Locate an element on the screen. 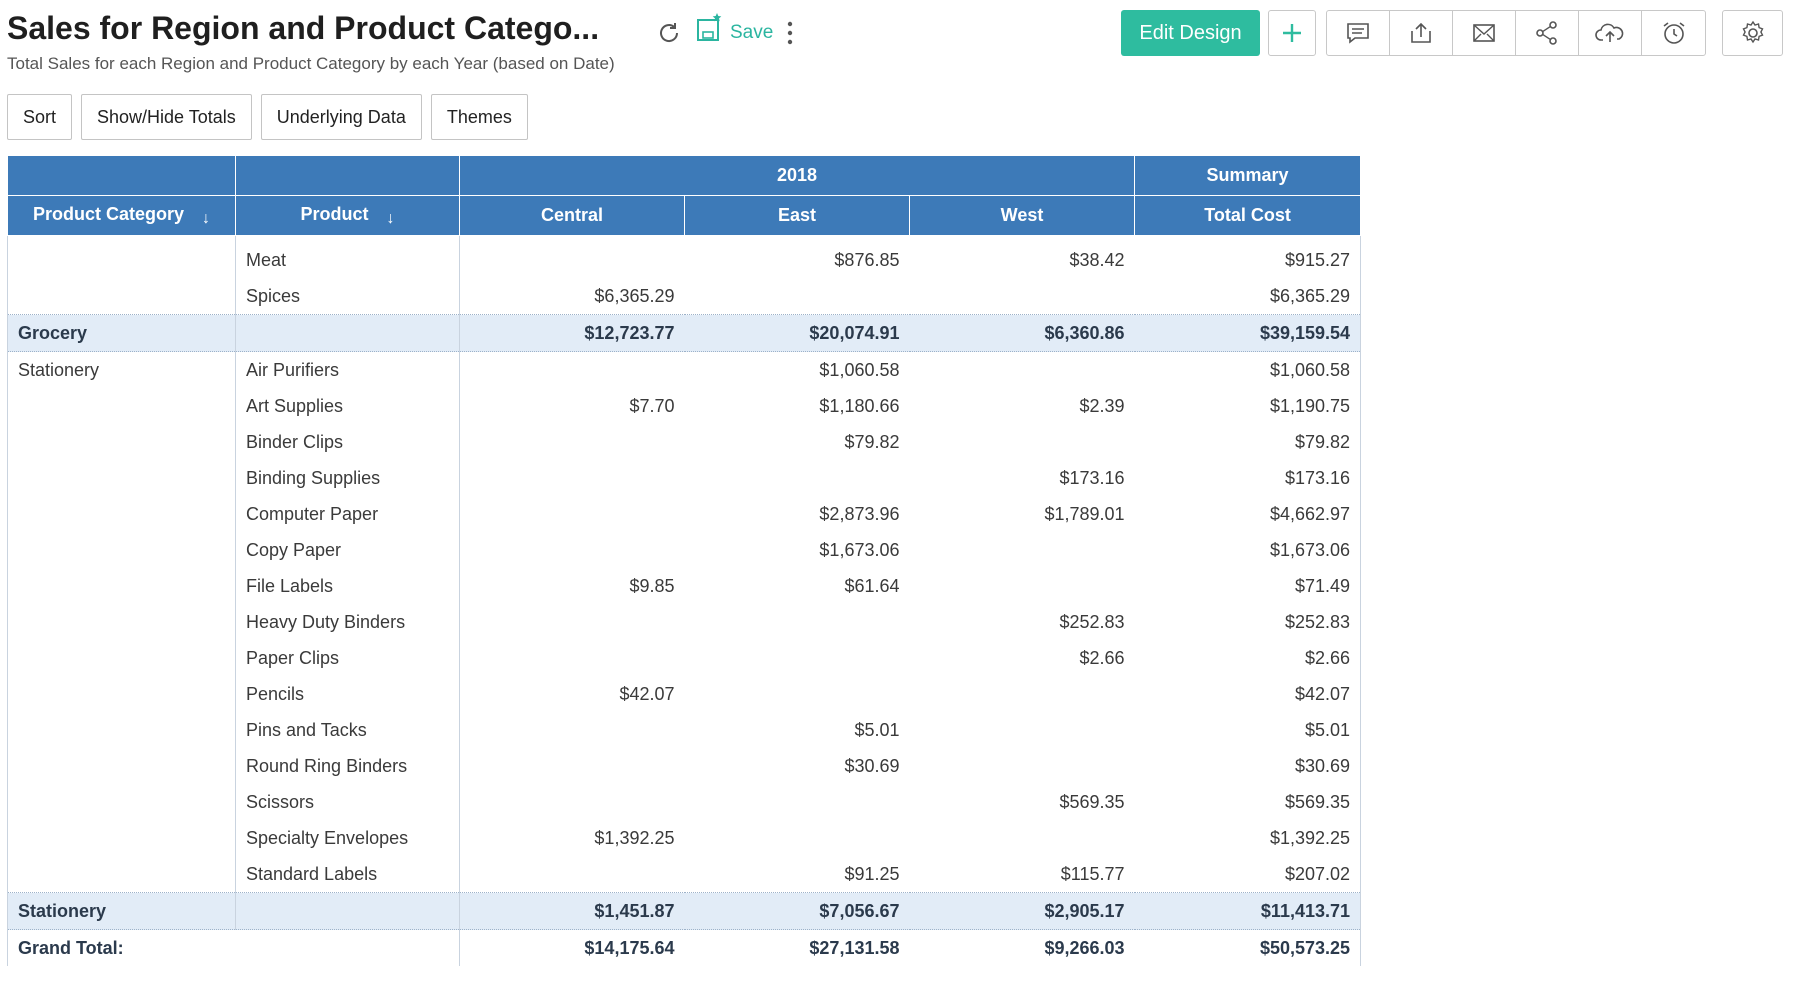 This screenshot has width=1794, height=988. column-header-east: East is located at coordinates (797, 215).